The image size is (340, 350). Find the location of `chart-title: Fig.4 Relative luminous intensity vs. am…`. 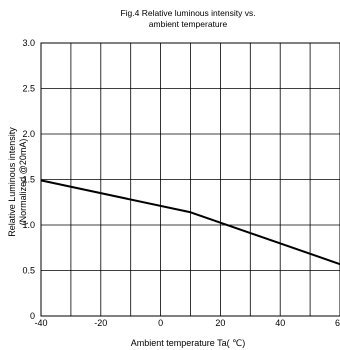

chart-title: Fig.4 Relative luminous intensity vs. am… is located at coordinates (187, 18).